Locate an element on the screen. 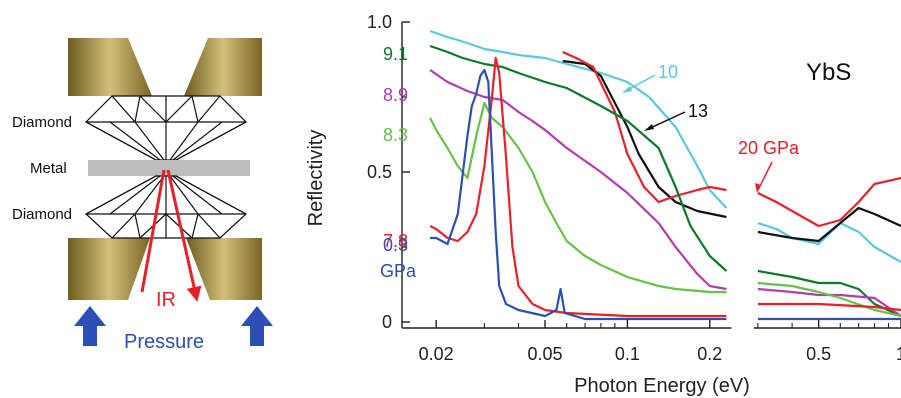  y-tick-label-0: 0 is located at coordinates (387, 322).